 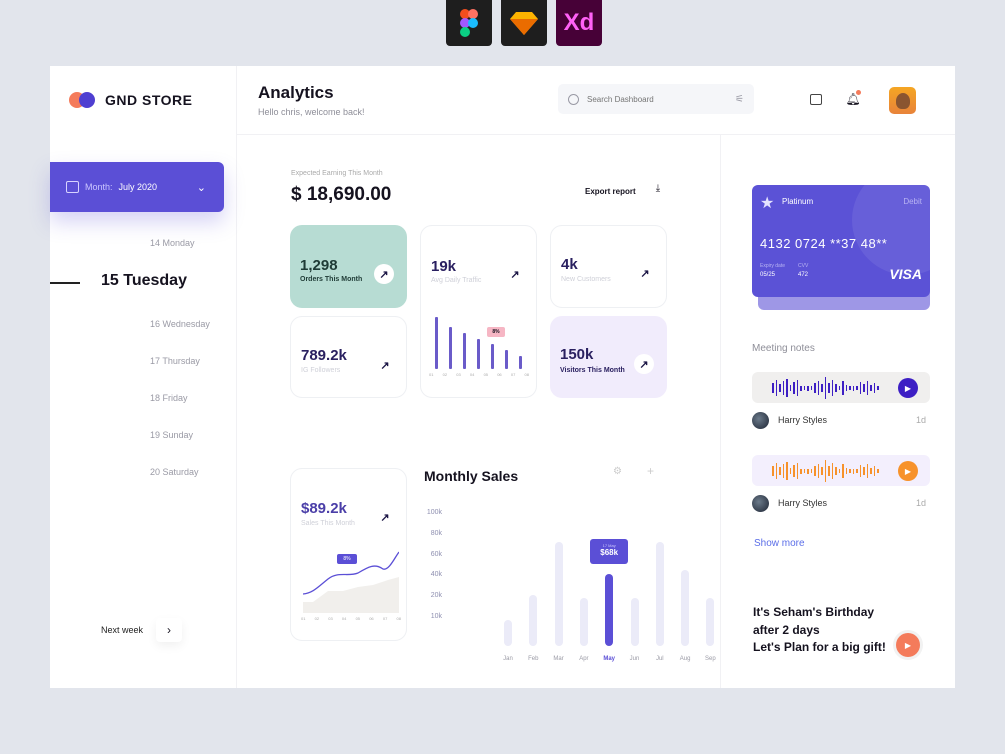 I want to click on filter-icon: ⚟, so click(x=739, y=99).